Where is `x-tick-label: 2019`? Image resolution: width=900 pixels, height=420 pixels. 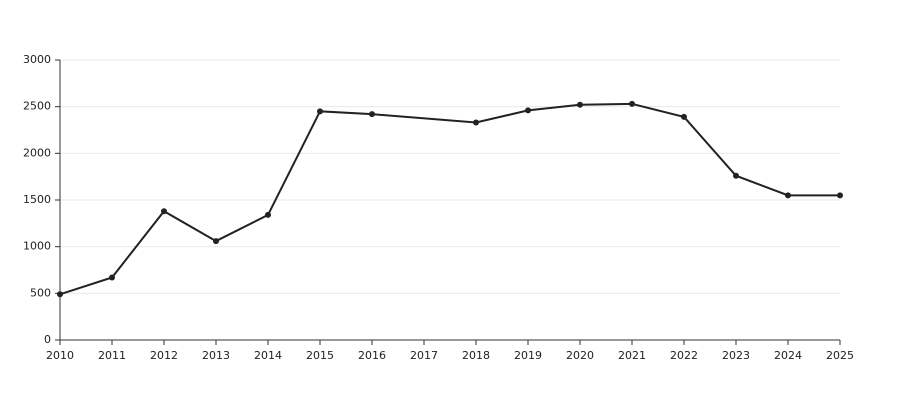
x-tick-label: 2019 is located at coordinates (528, 355).